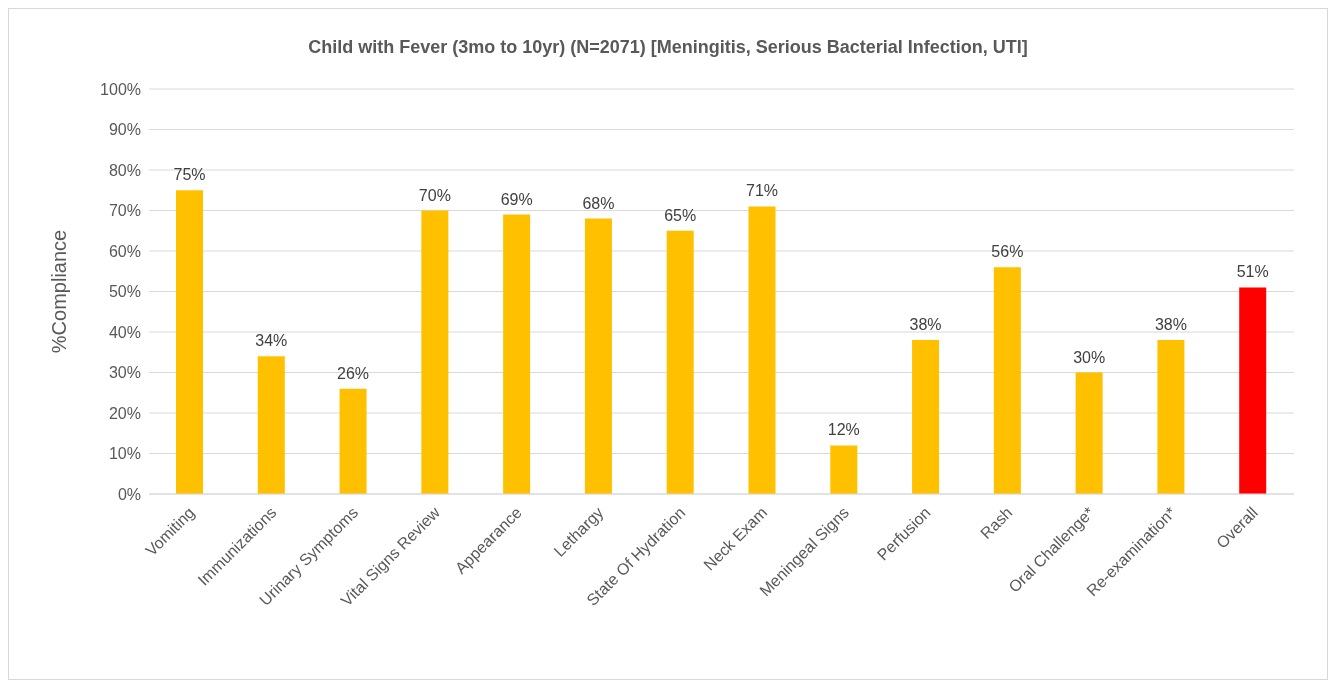 This screenshot has height=689, width=1340. What do you see at coordinates (680, 215) in the screenshot?
I see `data-label: 65%` at bounding box center [680, 215].